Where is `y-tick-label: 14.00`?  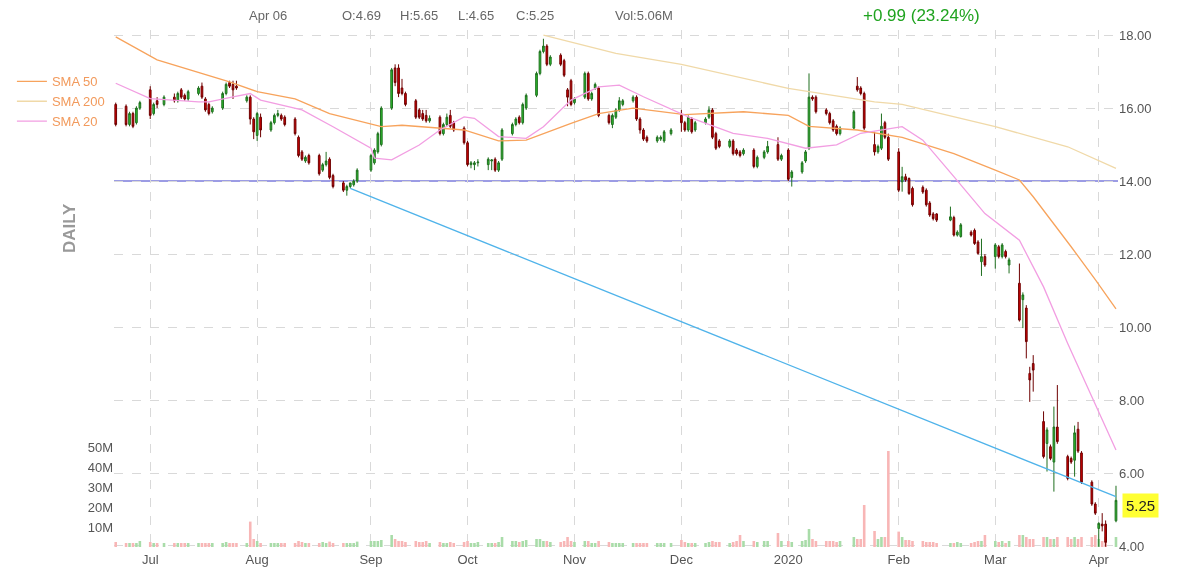
y-tick-label: 14.00 is located at coordinates (1135, 181).